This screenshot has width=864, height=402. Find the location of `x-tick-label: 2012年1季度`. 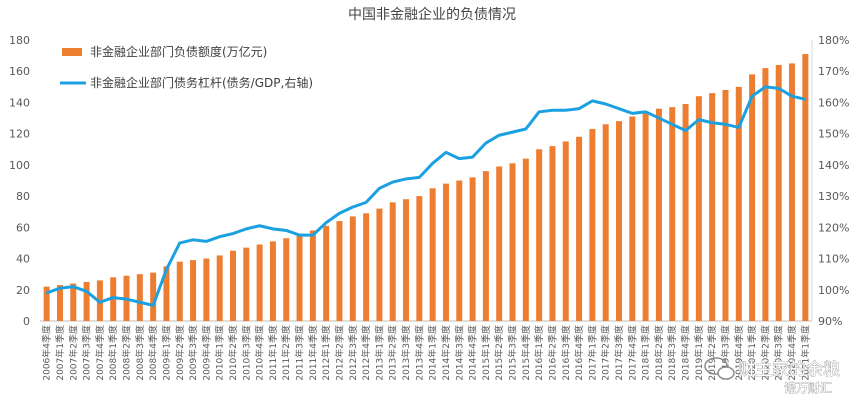

x-tick-label: 2012年1季度 is located at coordinates (326, 353).